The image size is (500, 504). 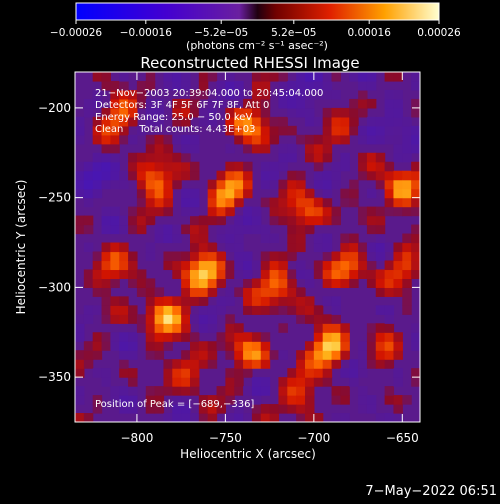 What do you see at coordinates (369, 33) in the screenshot?
I see `colorbar-tick-label: 0.00016` at bounding box center [369, 33].